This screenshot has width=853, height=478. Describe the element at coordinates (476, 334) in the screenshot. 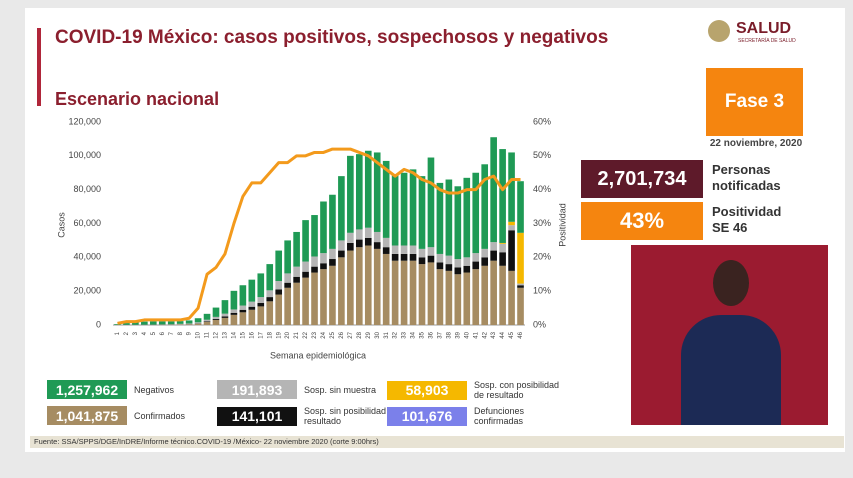

I see `x-tick-label: 41` at that location.